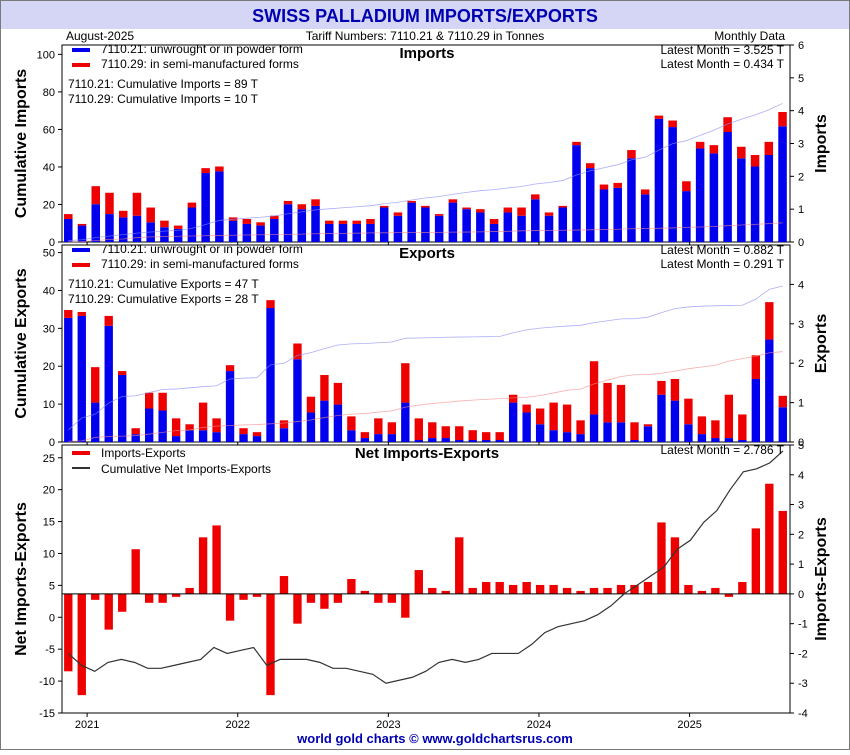 This screenshot has height=755, width=850. Describe the element at coordinates (801, 177) in the screenshot. I see `y-tick-label-right: 2` at that location.